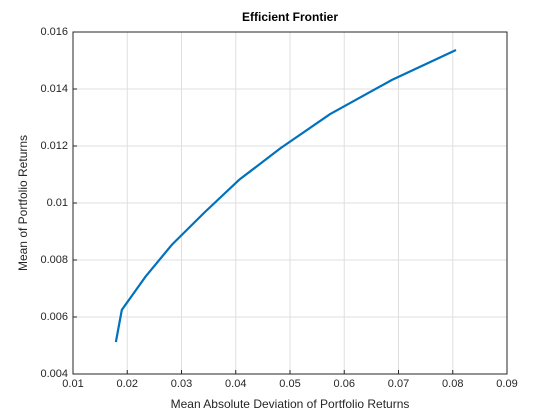  I want to click on x-tick-label: 0.06, so click(344, 384).